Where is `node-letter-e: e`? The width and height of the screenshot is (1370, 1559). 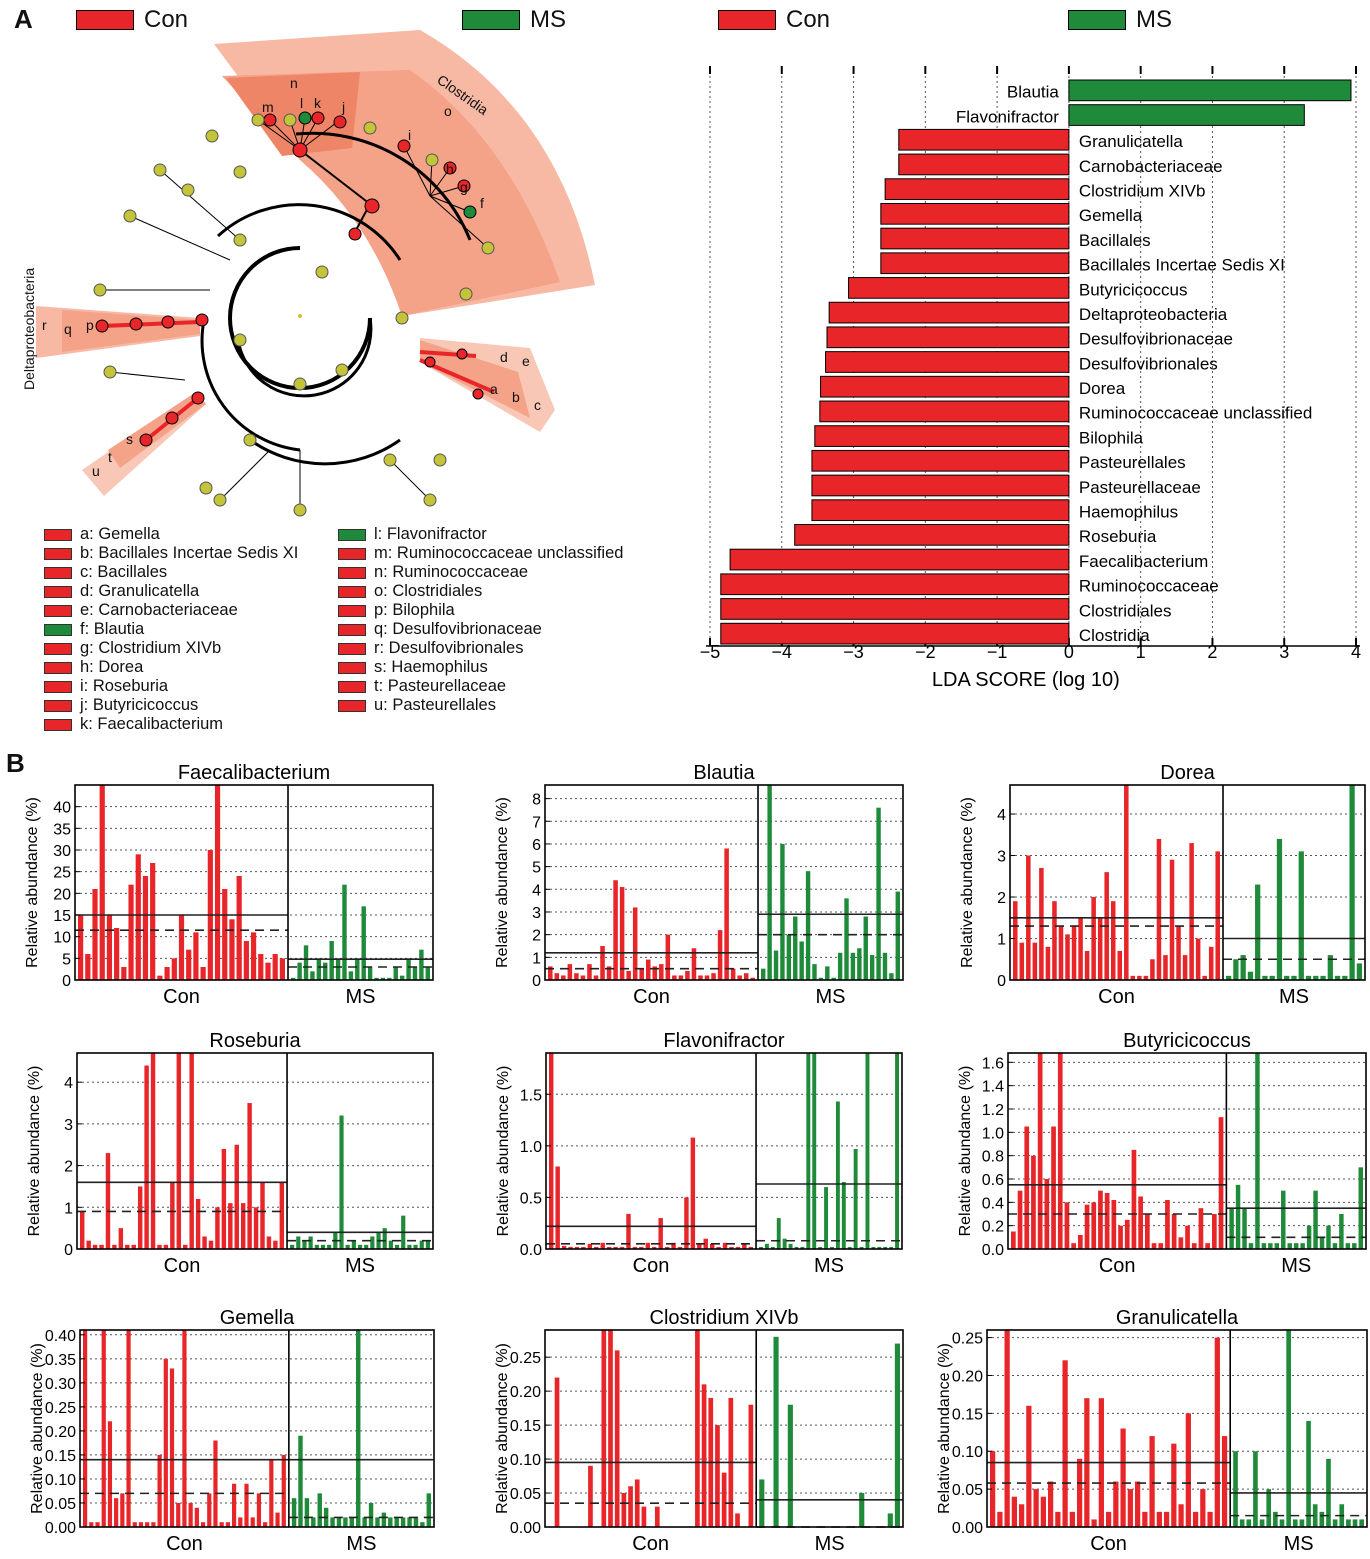 node-letter-e: e is located at coordinates (526, 361).